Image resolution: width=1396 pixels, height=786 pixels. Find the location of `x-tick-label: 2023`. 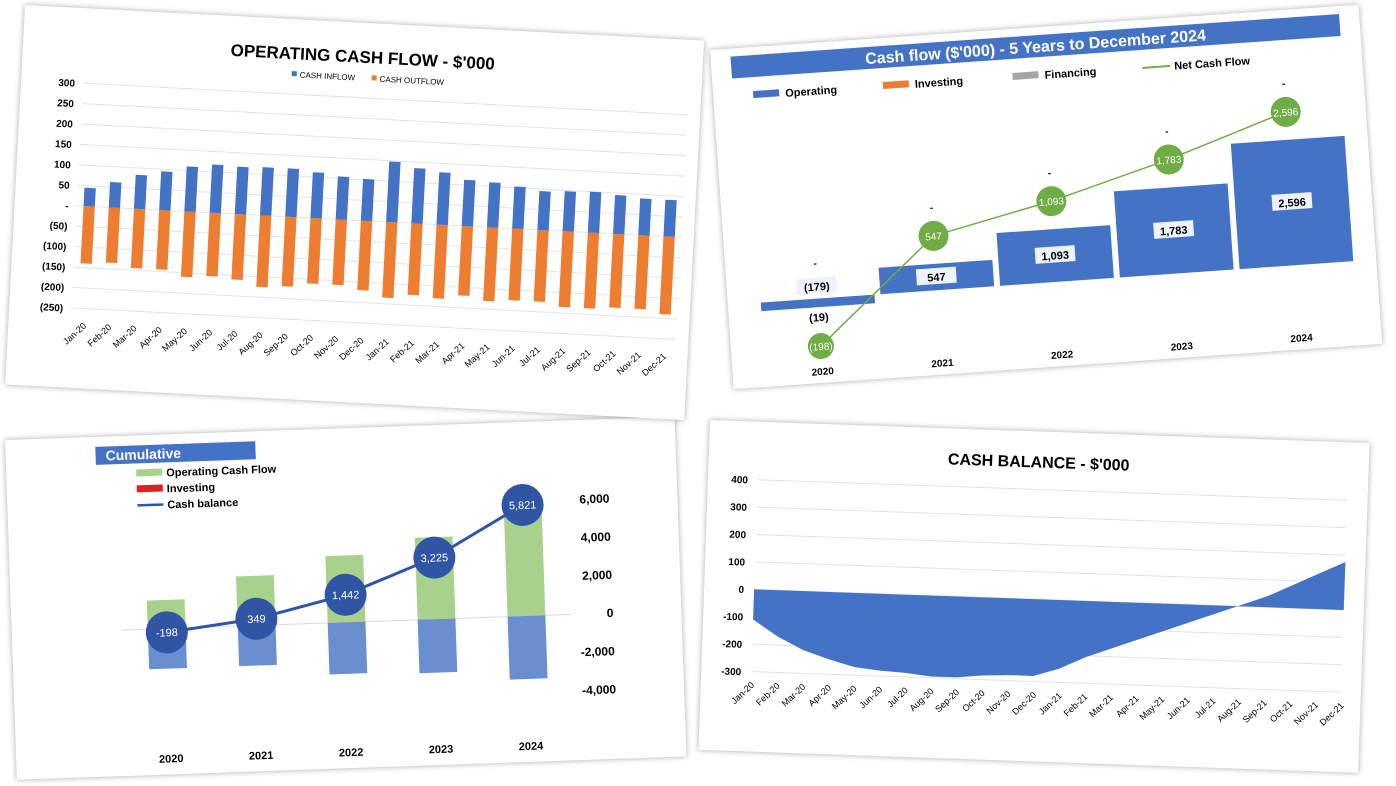

x-tick-label: 2023 is located at coordinates (1181, 347).